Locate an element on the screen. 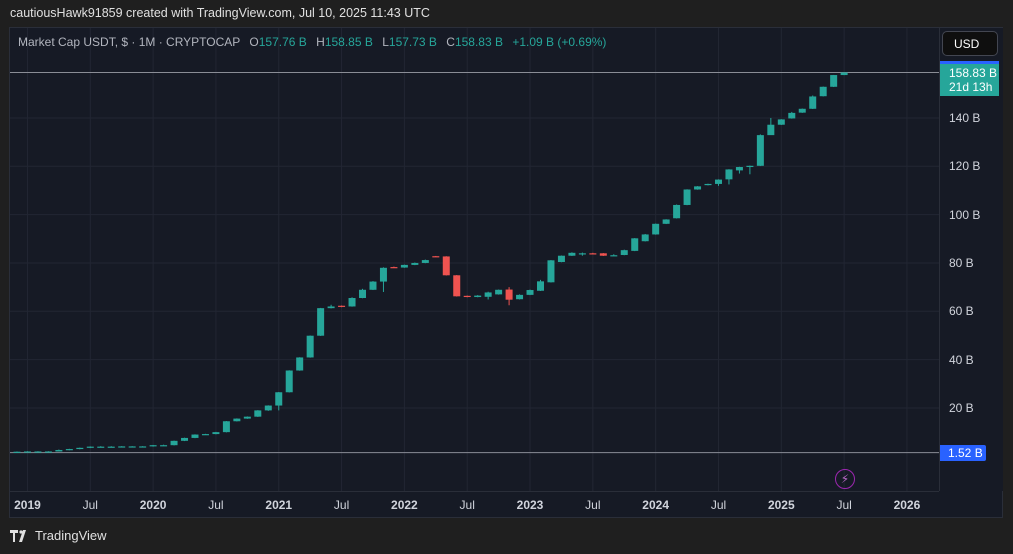 The height and width of the screenshot is (554, 1013). change-value: +1.09 B (+0.69%) is located at coordinates (559, 42).